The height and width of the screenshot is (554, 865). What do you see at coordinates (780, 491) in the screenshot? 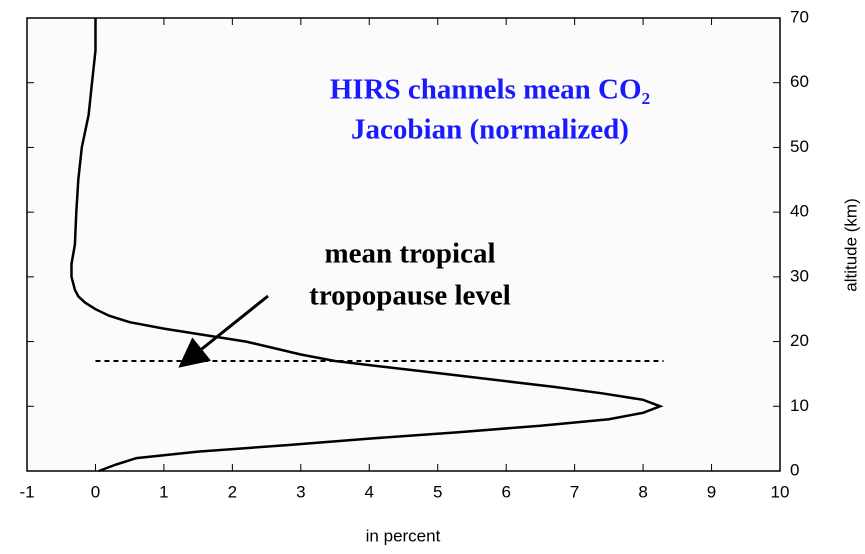
I see `x-tick-label: 10` at bounding box center [780, 491].